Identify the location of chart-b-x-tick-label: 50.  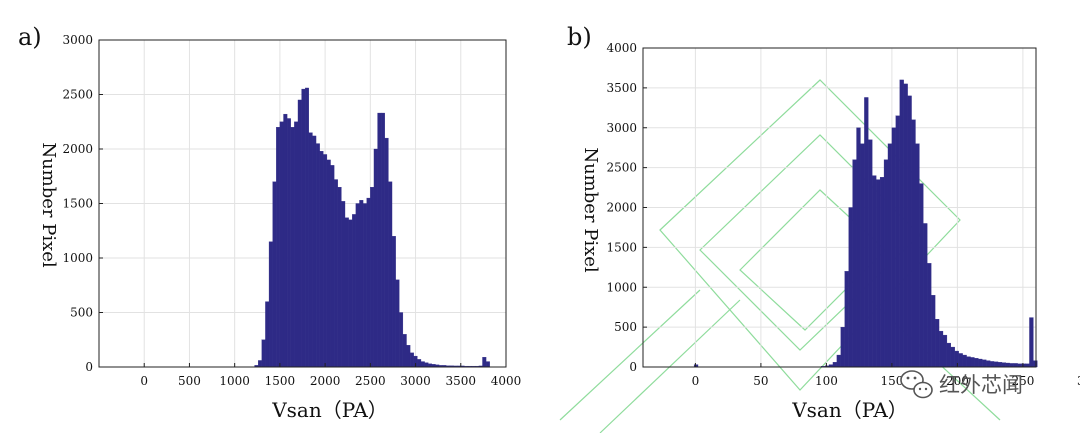
(760, 381).